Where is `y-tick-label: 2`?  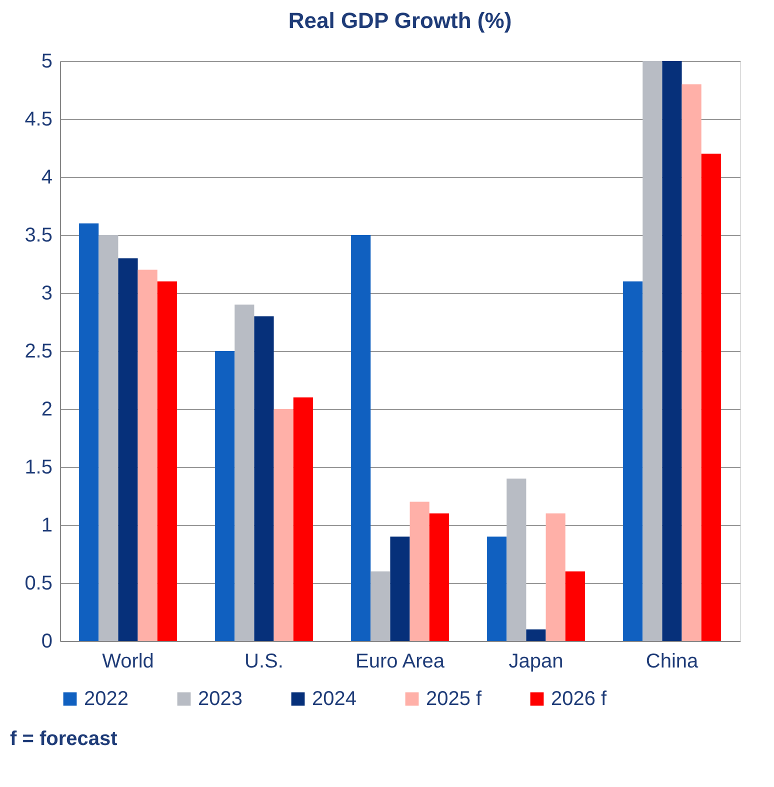 y-tick-label: 2 is located at coordinates (46, 409).